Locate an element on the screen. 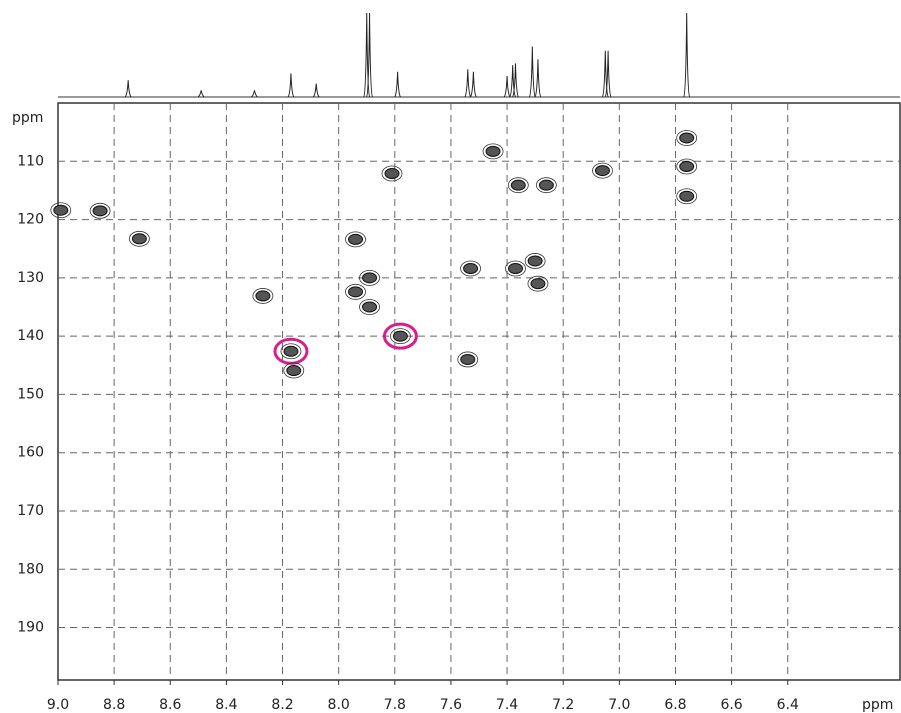 The width and height of the screenshot is (901, 713). highlight-circle is located at coordinates (400, 336).